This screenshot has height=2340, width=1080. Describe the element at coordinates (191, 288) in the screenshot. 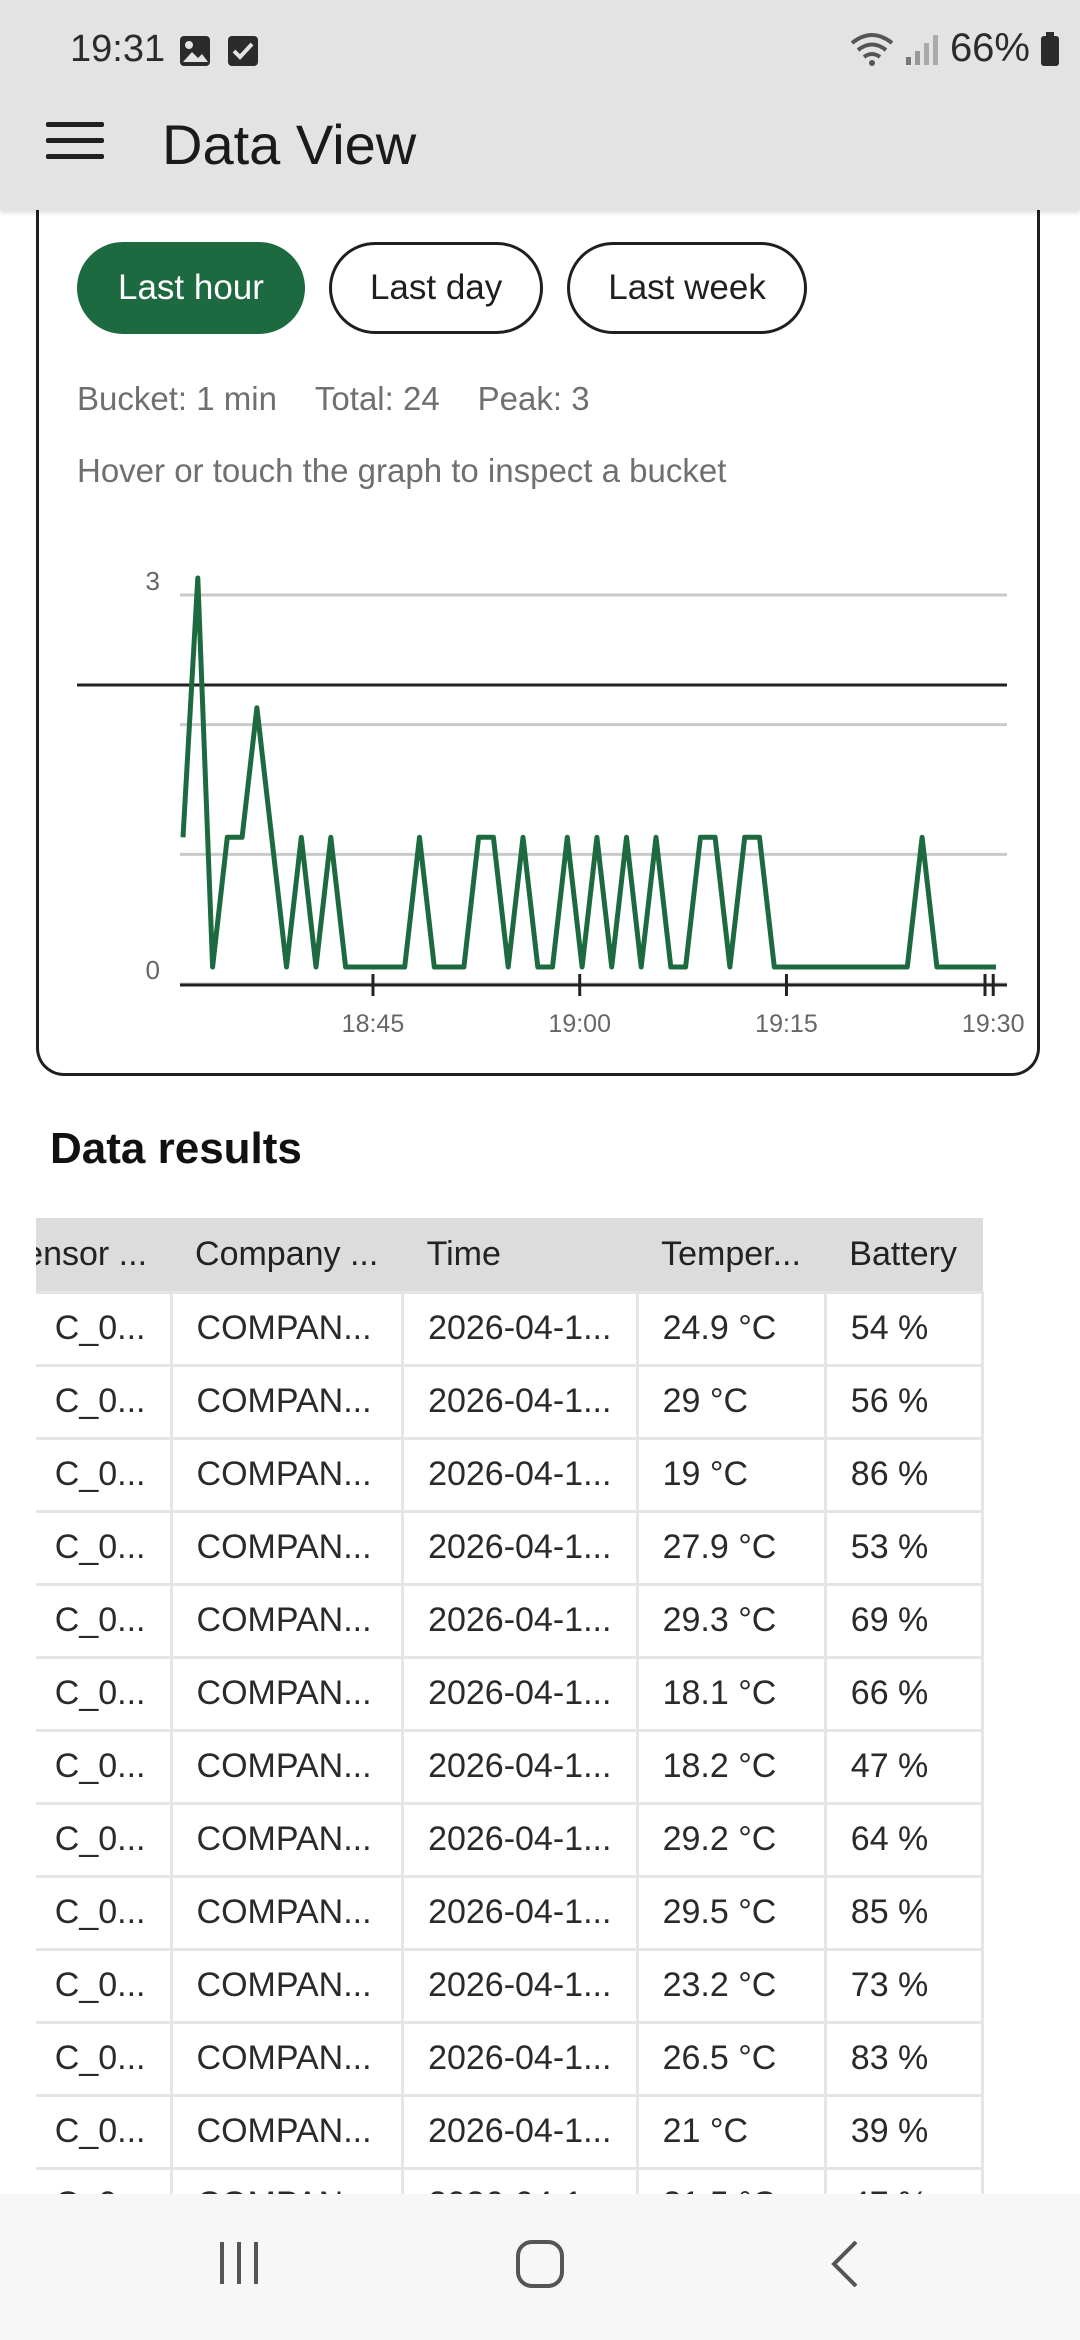

I see `last-hour-chip: Last hour` at that location.